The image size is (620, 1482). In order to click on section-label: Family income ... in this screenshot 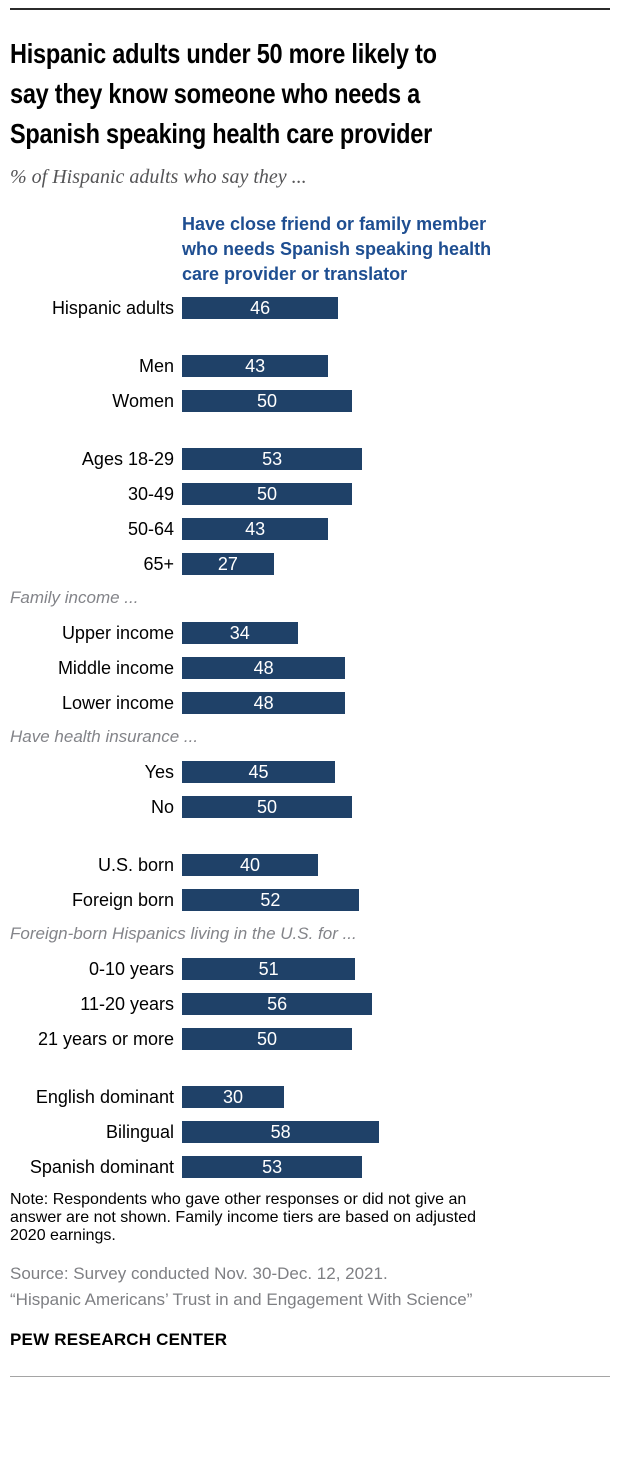, I will do `click(74, 597)`.